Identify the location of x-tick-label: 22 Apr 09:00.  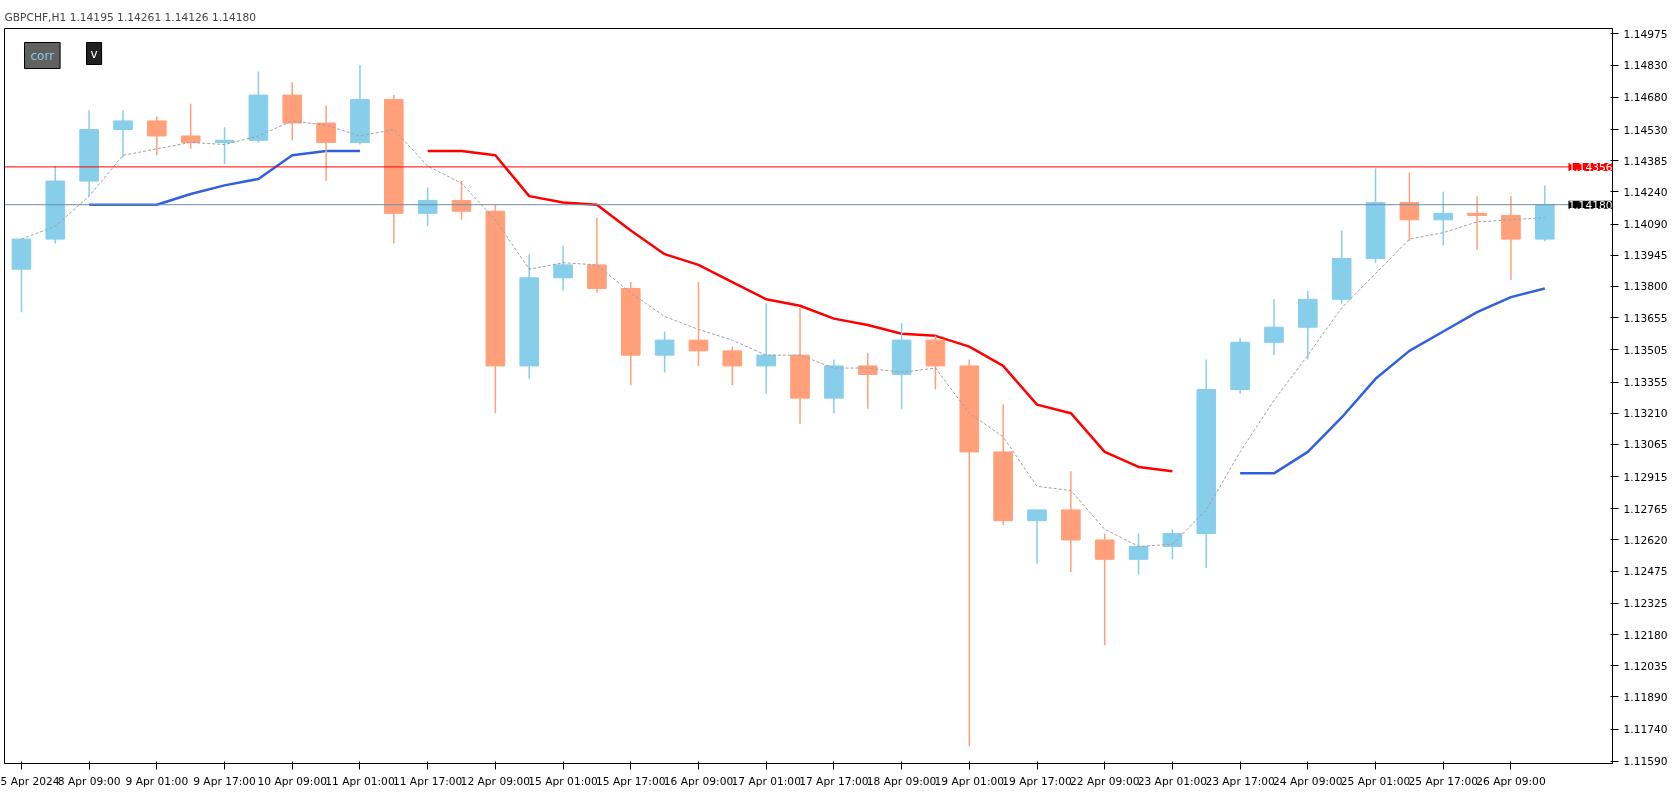
(1104, 781).